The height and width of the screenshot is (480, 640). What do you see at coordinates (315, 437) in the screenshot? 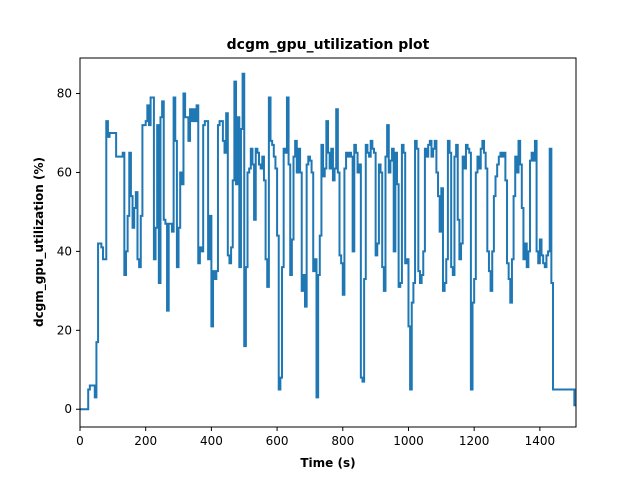
I see `x-axis: 0 200 400 600 800 1000 1200 1400` at bounding box center [315, 437].